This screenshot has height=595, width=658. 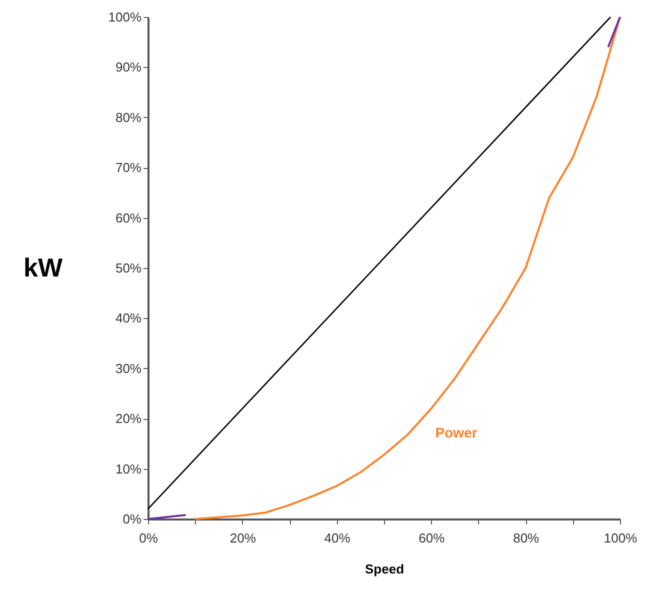 What do you see at coordinates (243, 538) in the screenshot?
I see `x-tick-label: 20%` at bounding box center [243, 538].